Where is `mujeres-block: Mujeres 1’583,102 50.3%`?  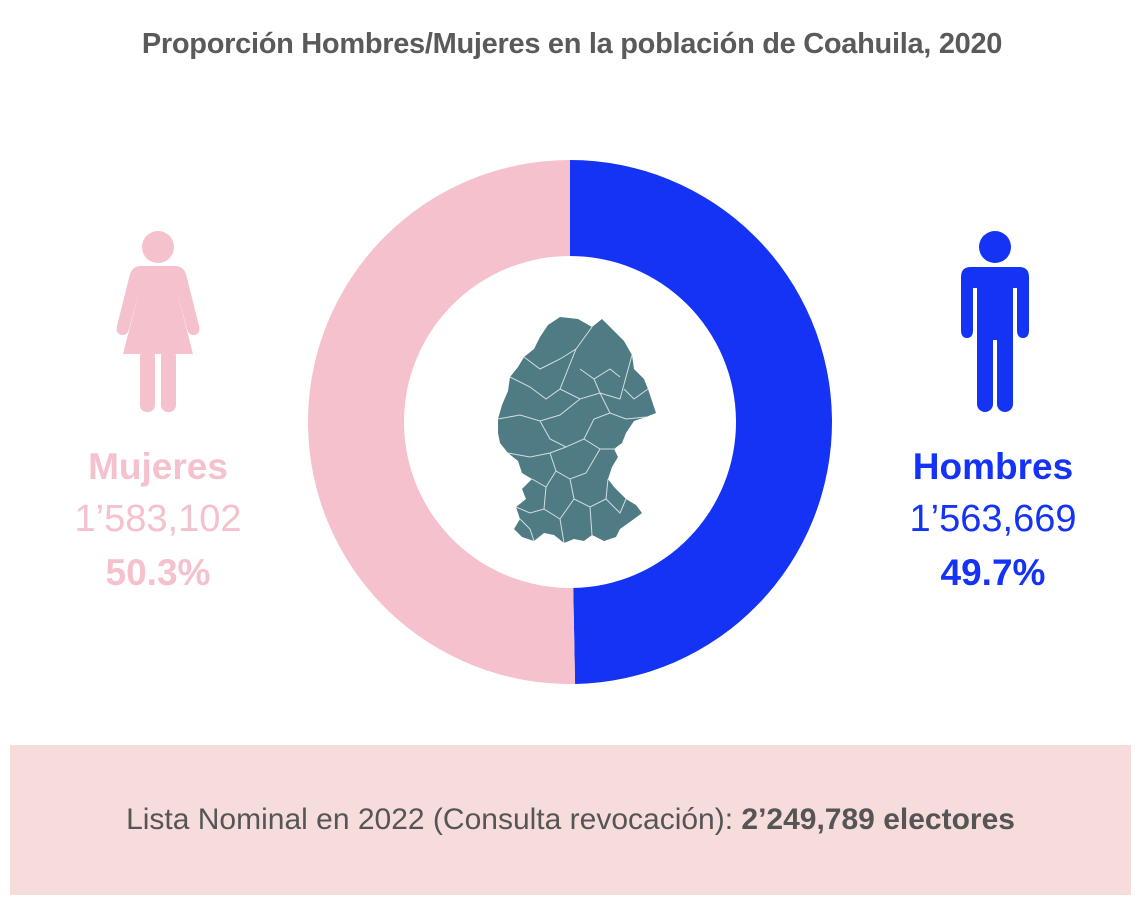
mujeres-block: Mujeres 1’583,102 50.3% is located at coordinates (158, 521).